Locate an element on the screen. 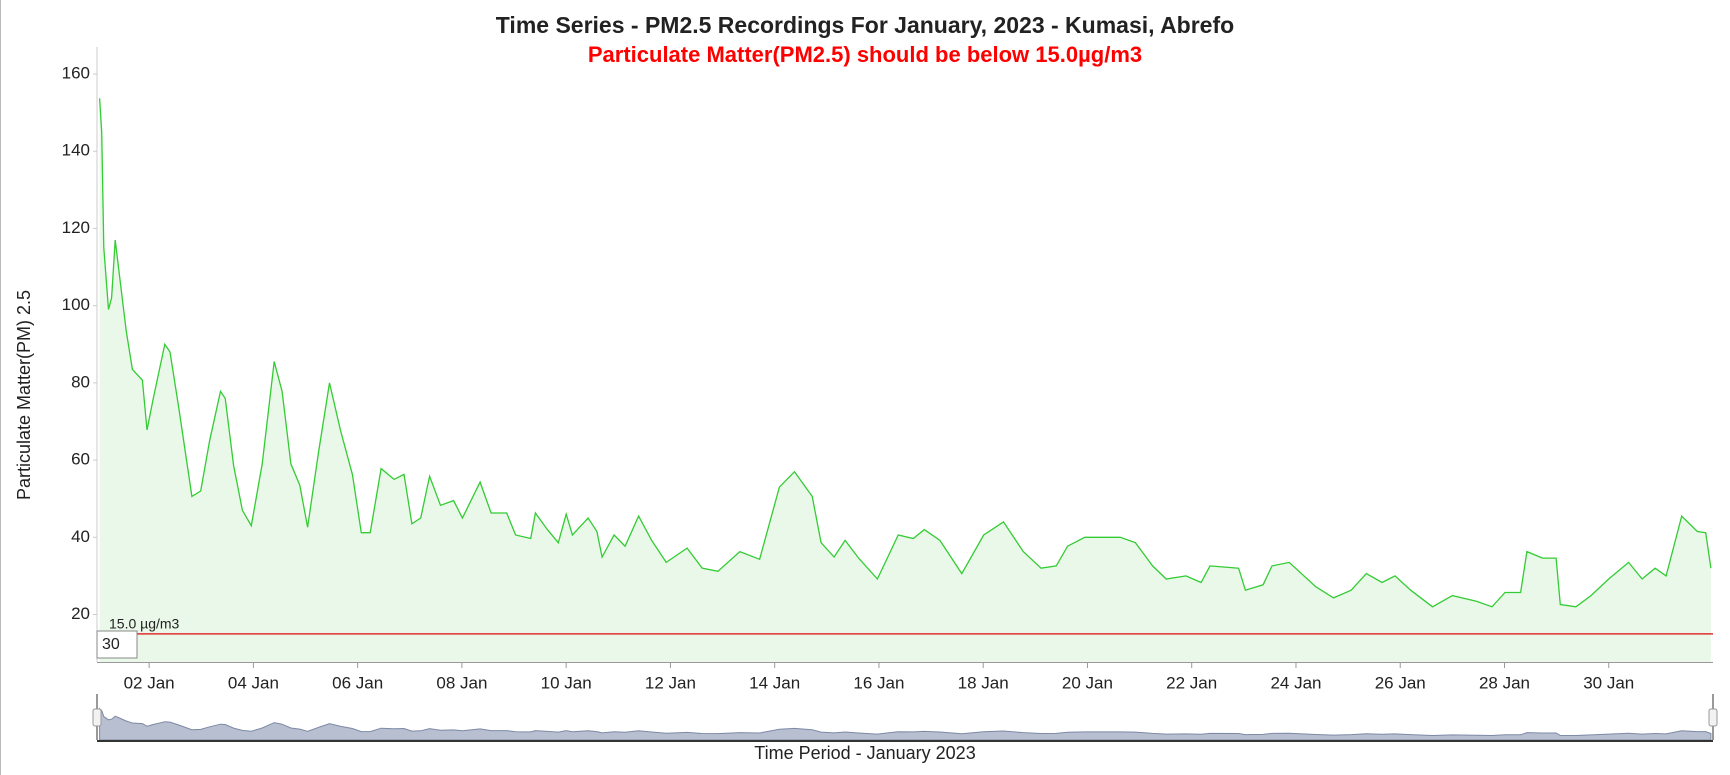  x-tick-label: 24 Jan is located at coordinates (1295, 682).